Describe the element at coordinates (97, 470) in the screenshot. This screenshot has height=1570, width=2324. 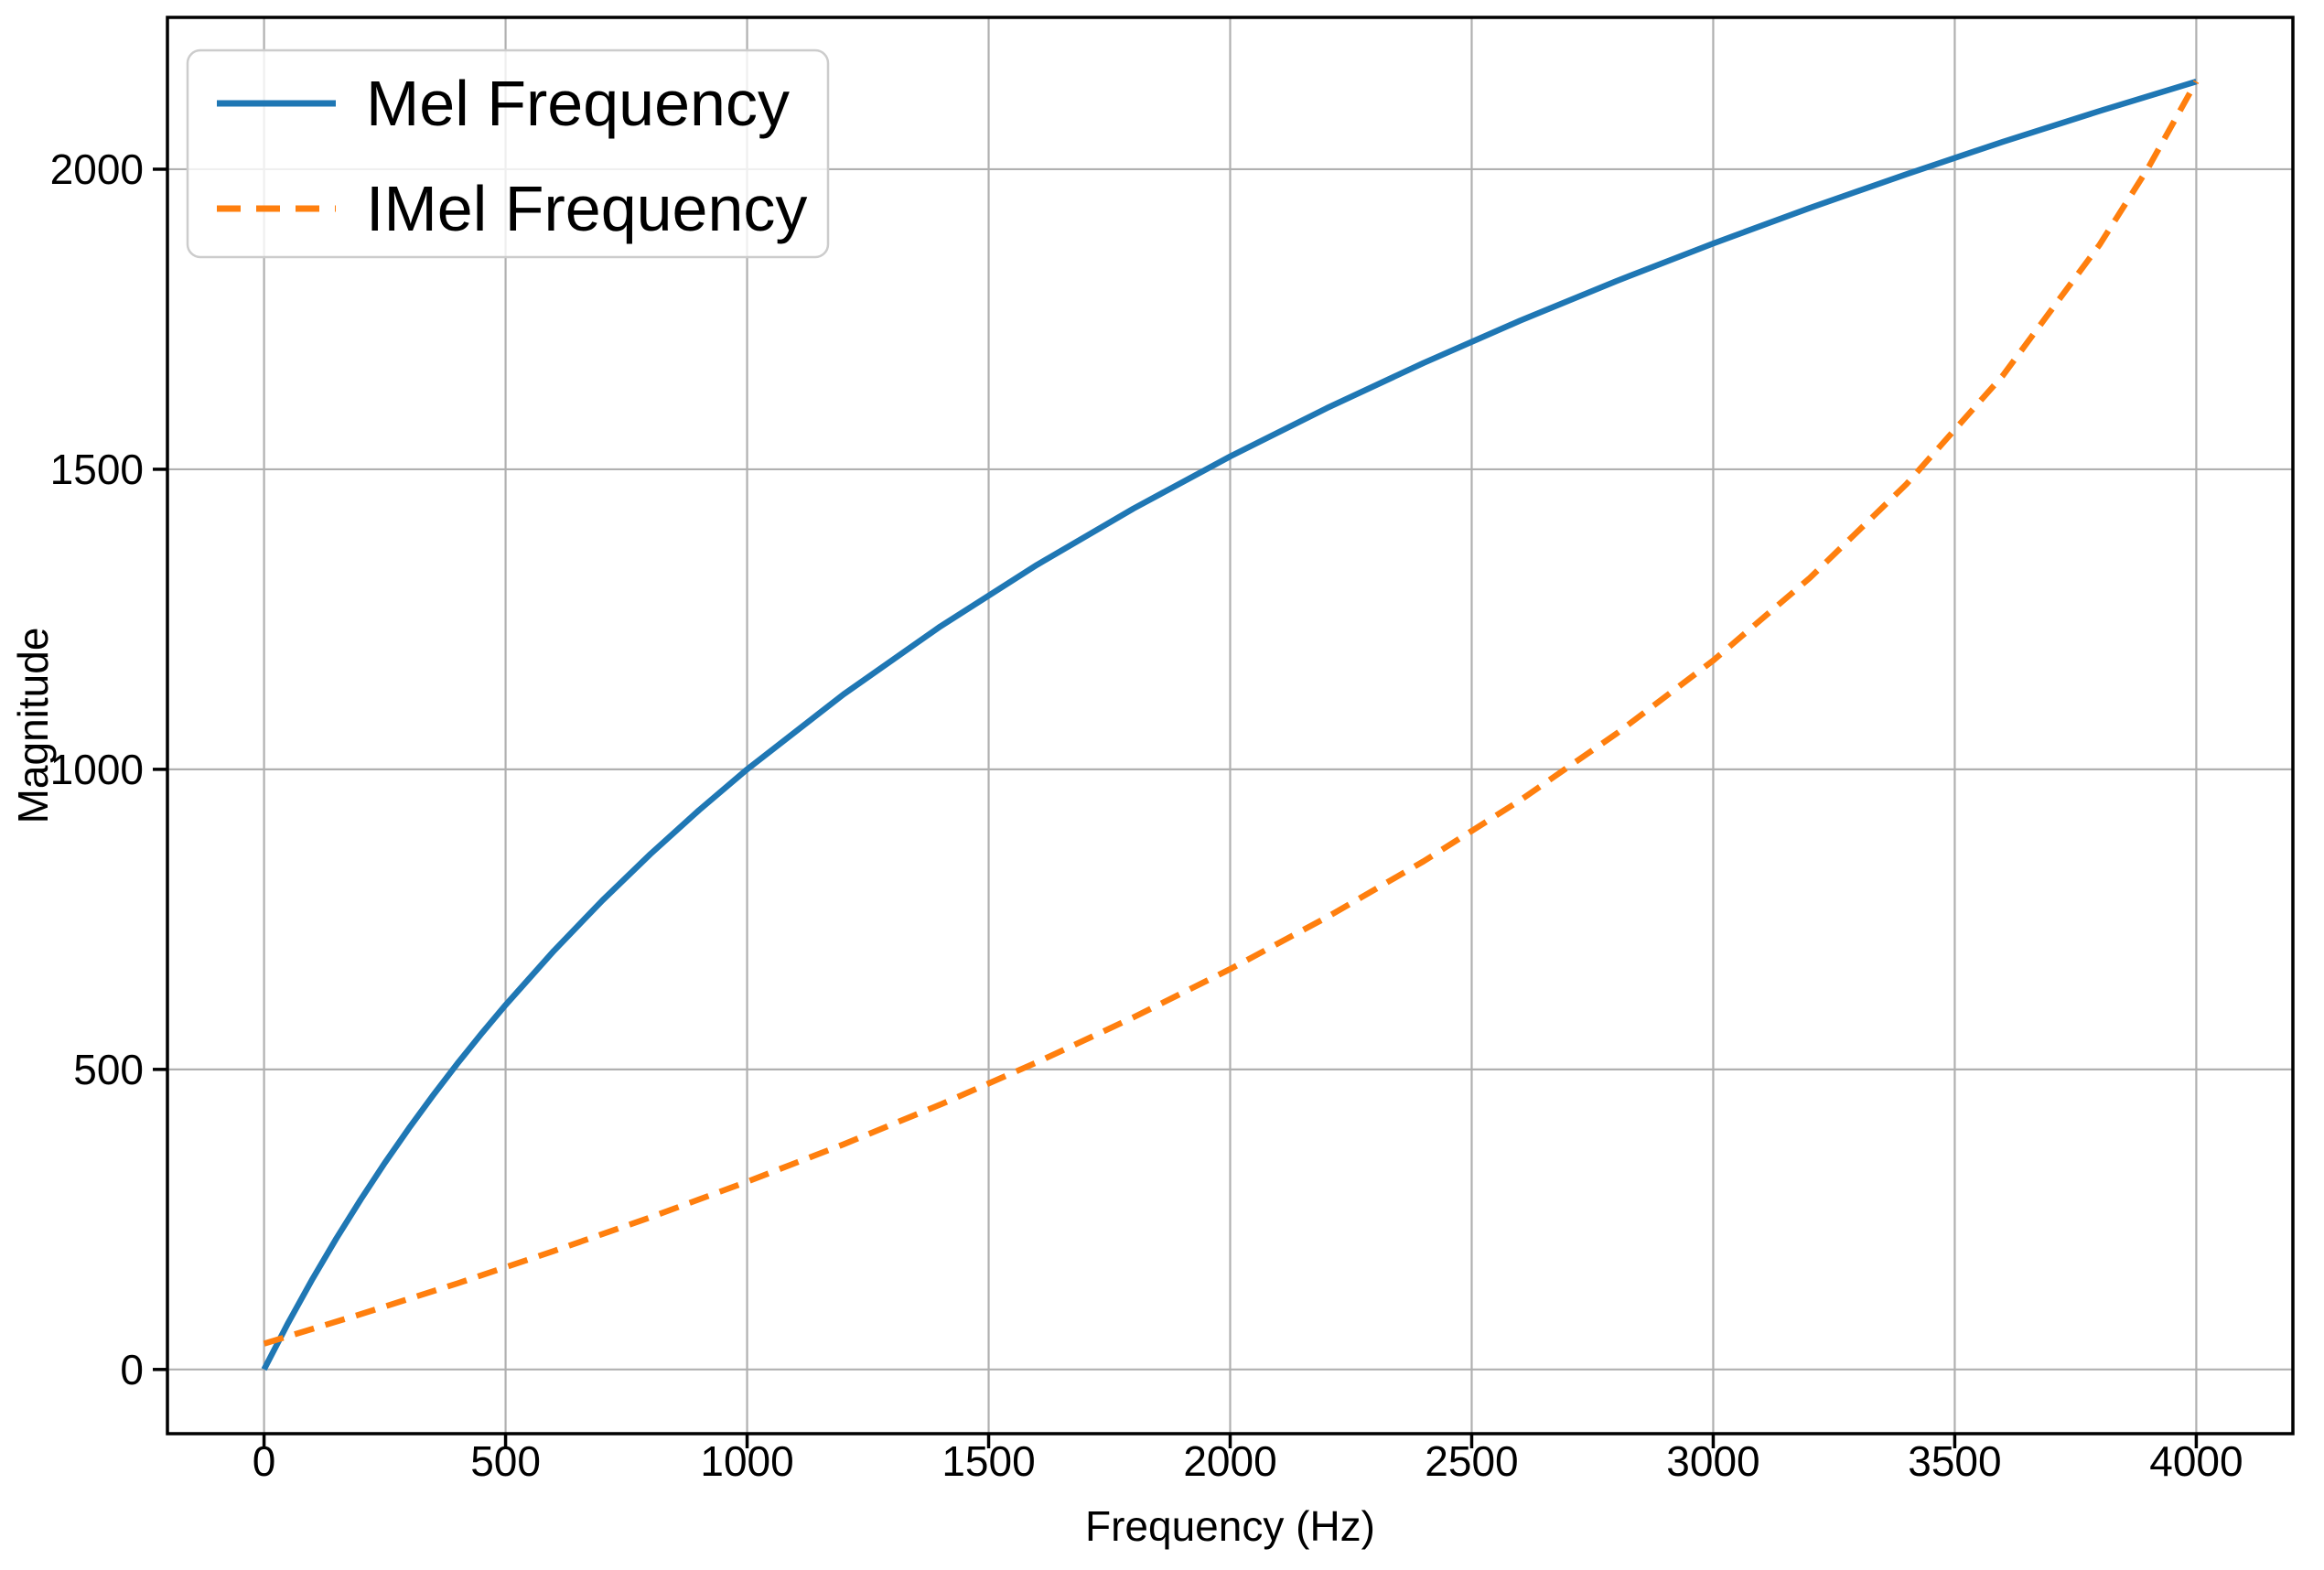
I see `y-tick-label: 1500` at that location.